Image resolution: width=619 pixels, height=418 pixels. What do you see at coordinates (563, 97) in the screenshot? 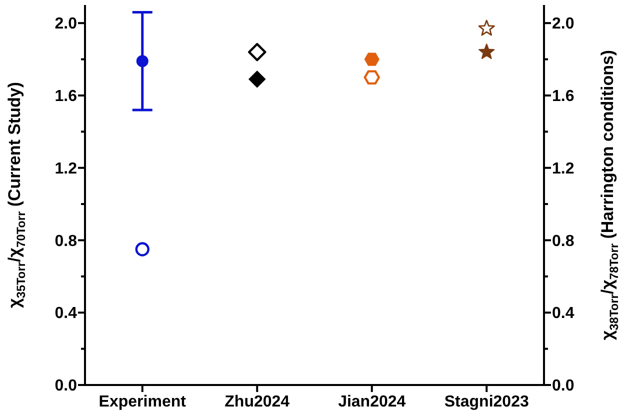
I see `y2-tick-label: 1.6` at bounding box center [563, 97].